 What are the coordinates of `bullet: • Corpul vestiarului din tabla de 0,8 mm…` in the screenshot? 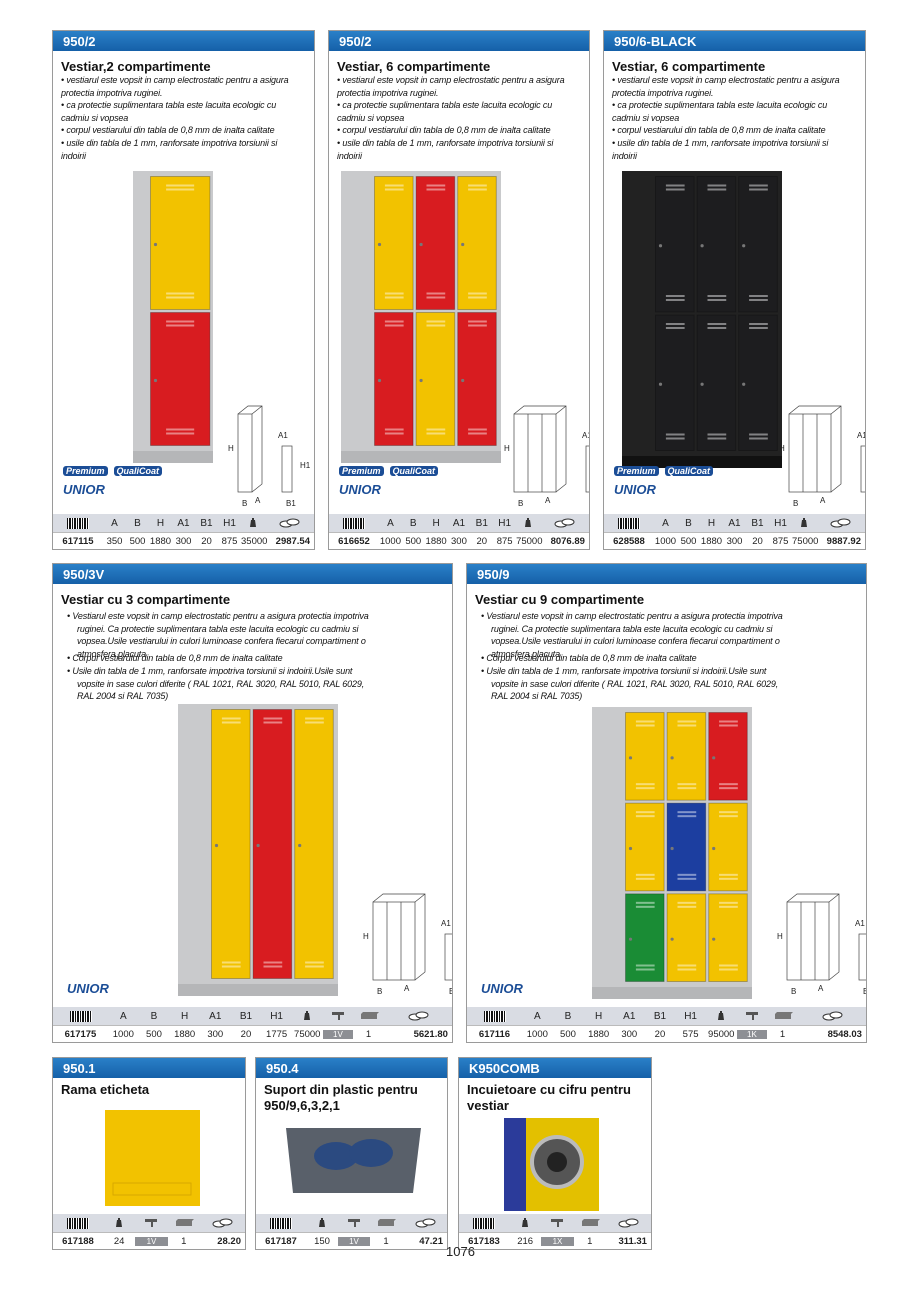 It's located at (175, 658).